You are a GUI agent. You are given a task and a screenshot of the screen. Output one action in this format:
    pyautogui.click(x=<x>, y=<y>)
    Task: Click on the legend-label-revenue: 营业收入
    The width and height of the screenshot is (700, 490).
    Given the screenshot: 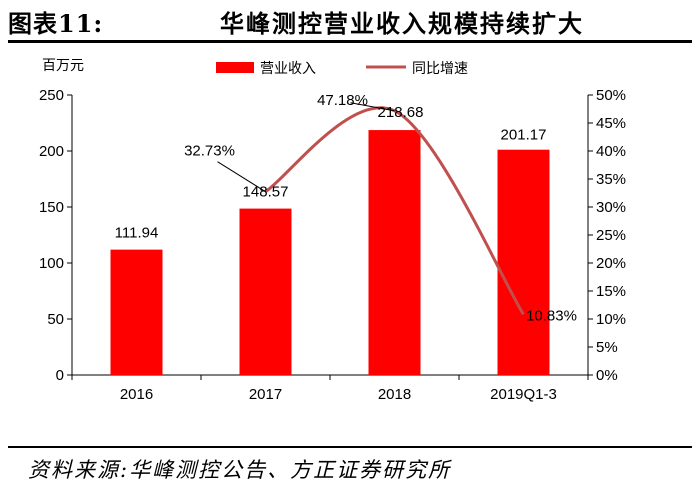 What is the action you would take?
    pyautogui.click(x=288, y=68)
    